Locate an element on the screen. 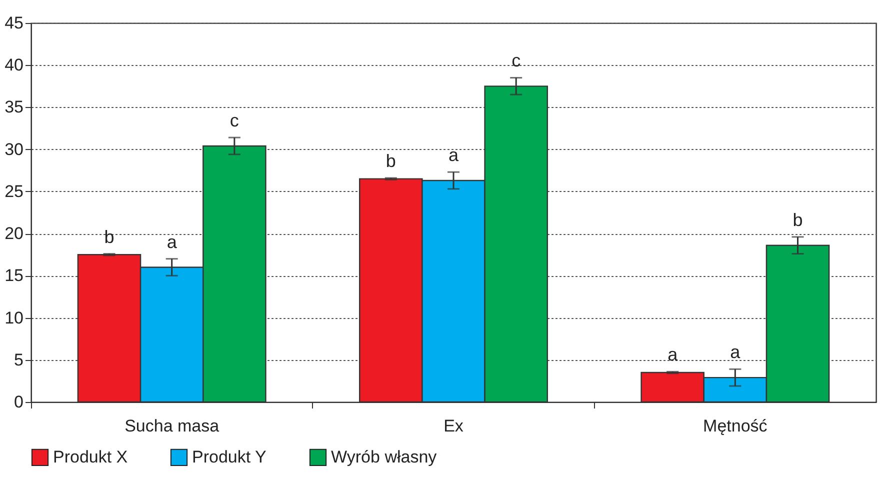  x-tick-label: Mętność is located at coordinates (735, 426).